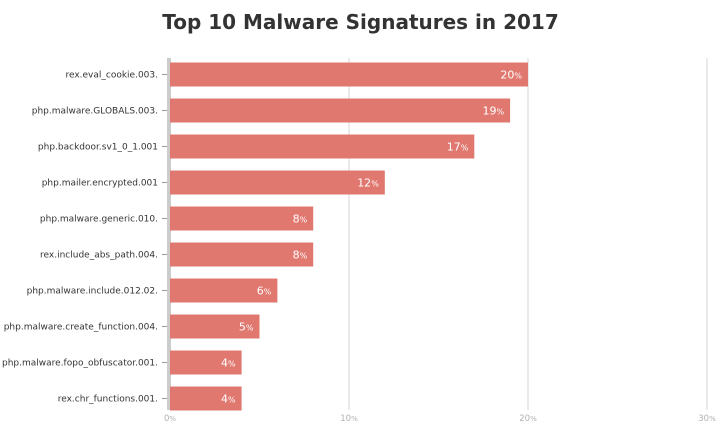 The image size is (721, 436). Describe the element at coordinates (100, 184) in the screenshot. I see `category-label: php.mailer.encrypted.001` at that location.